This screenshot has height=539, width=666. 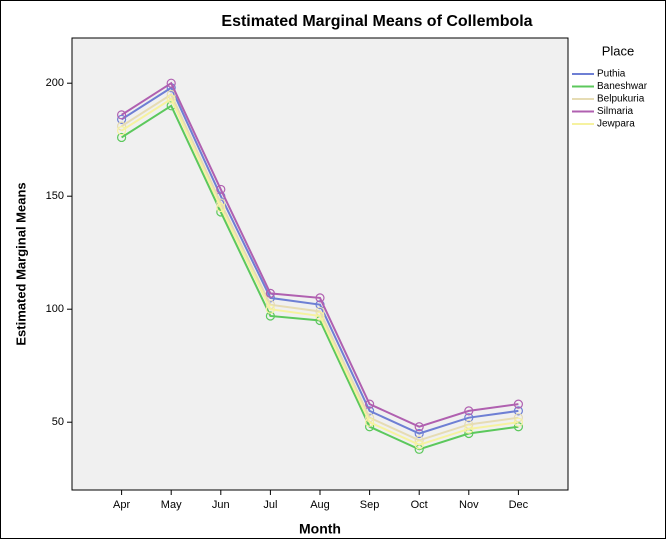 What do you see at coordinates (20, 263) in the screenshot?
I see `y-axis-label: Estimated Marginal Means` at bounding box center [20, 263].